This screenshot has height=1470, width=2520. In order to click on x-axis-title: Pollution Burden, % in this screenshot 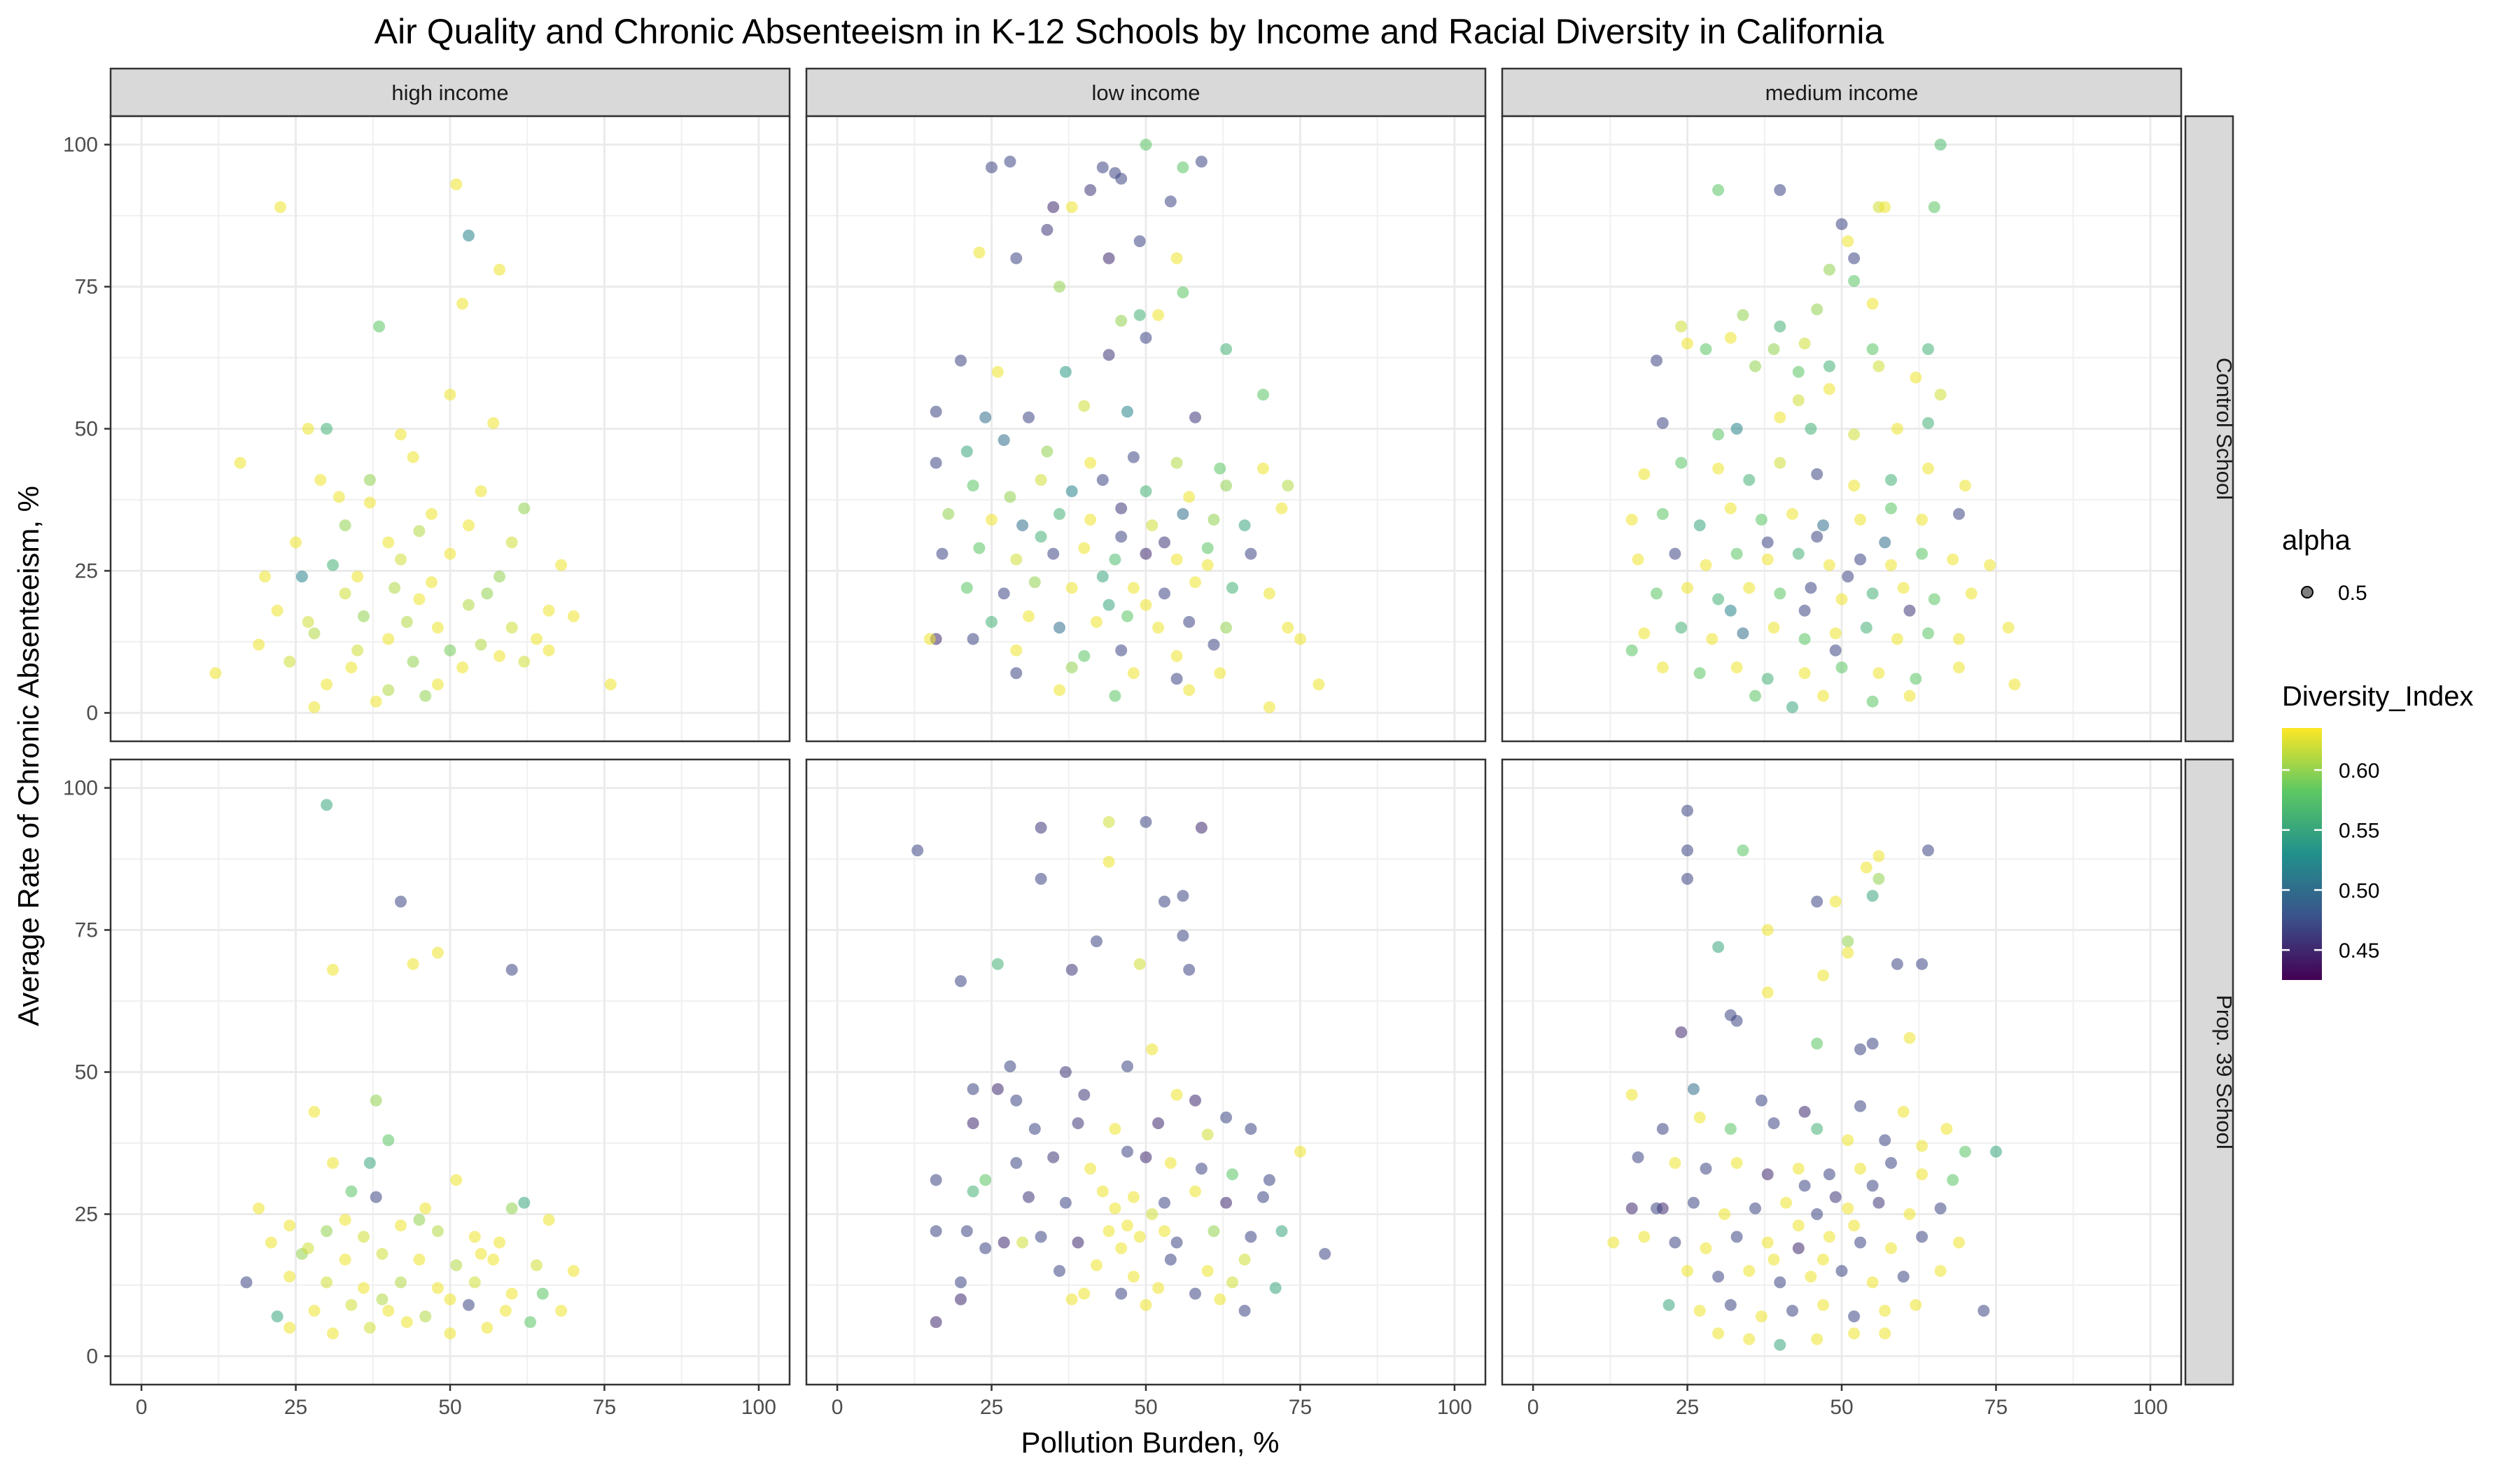, I will do `click(1150, 1442)`.